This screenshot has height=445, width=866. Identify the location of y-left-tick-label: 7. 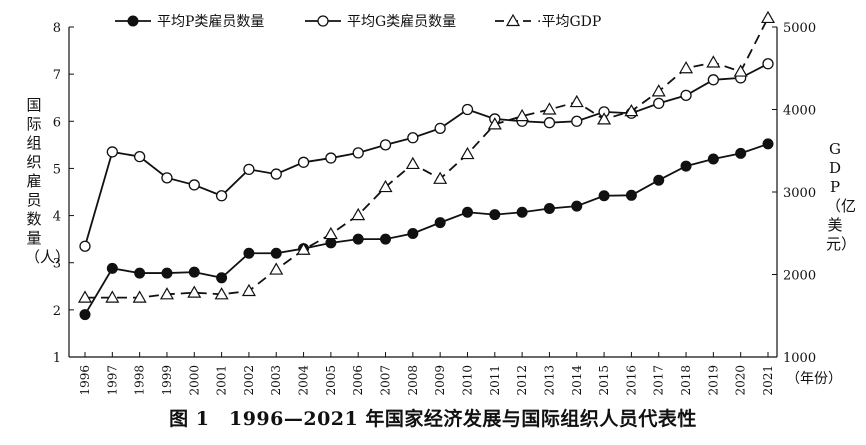
(57, 75).